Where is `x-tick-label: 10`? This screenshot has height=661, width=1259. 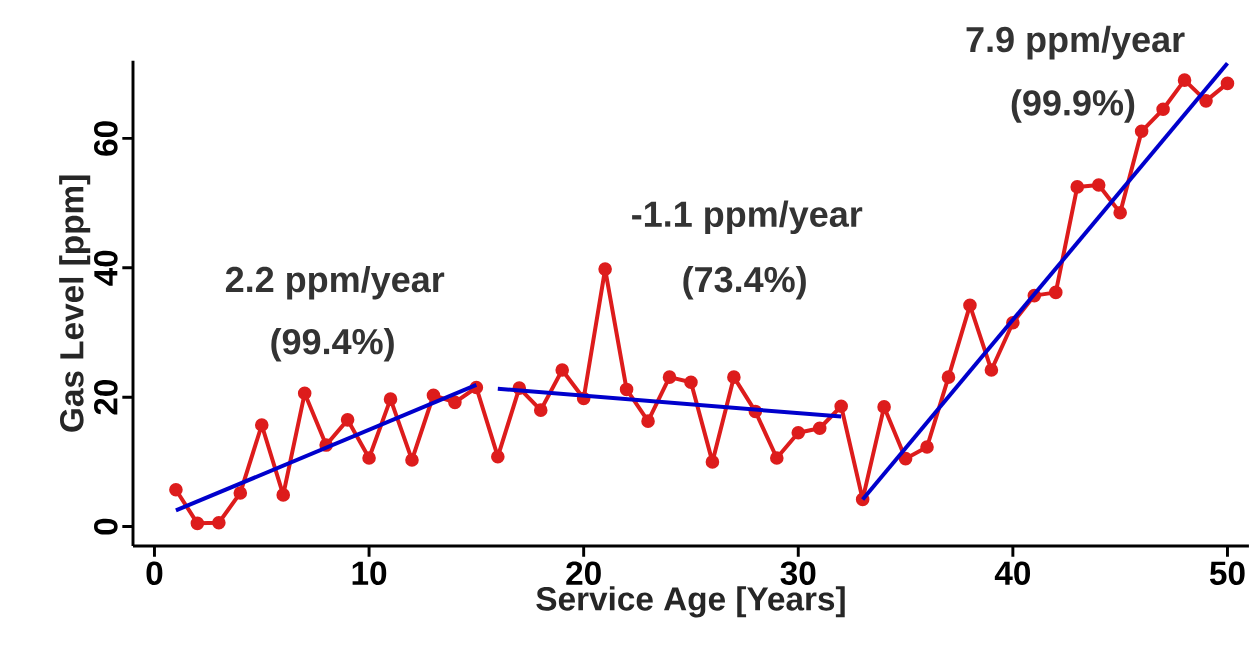 x-tick-label: 10 is located at coordinates (369, 573).